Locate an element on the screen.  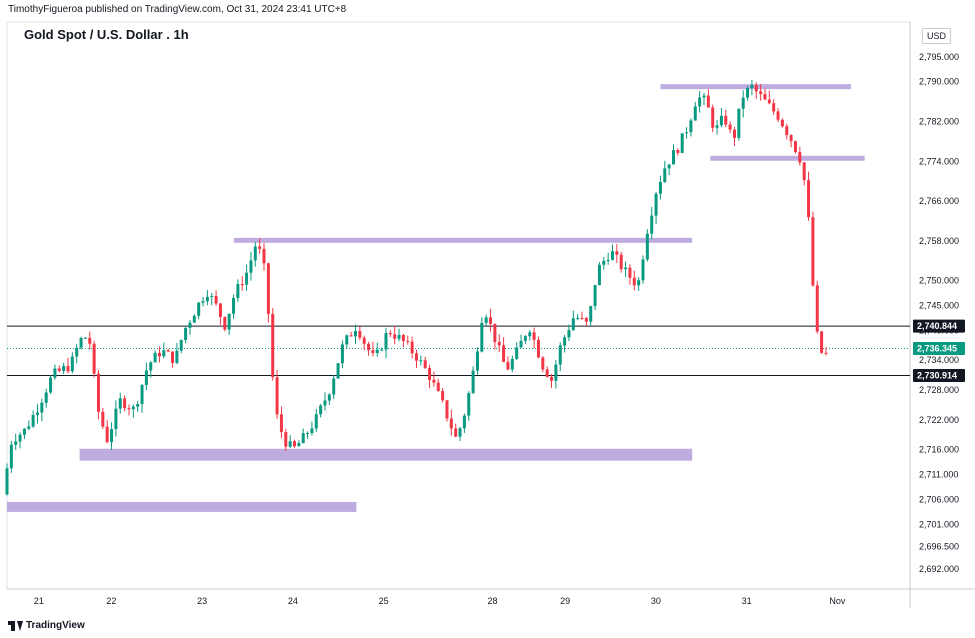
x-axis: 21 22 23 24 25 28 29 30 31 Nov is located at coordinates (440, 601).